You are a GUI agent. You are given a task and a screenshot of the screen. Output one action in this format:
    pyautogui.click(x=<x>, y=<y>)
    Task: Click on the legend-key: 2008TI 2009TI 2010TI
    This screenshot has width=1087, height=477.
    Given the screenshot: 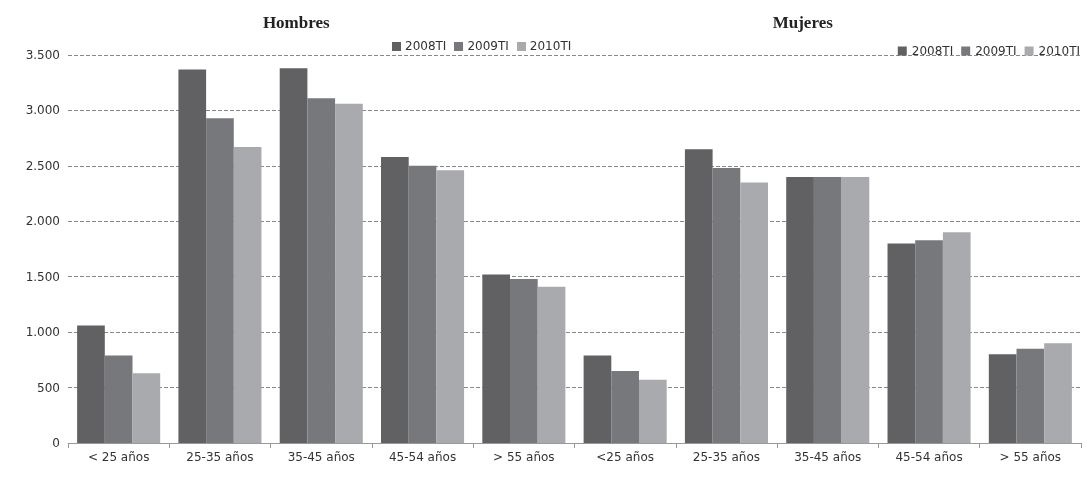 What is the action you would take?
    pyautogui.click(x=482, y=46)
    